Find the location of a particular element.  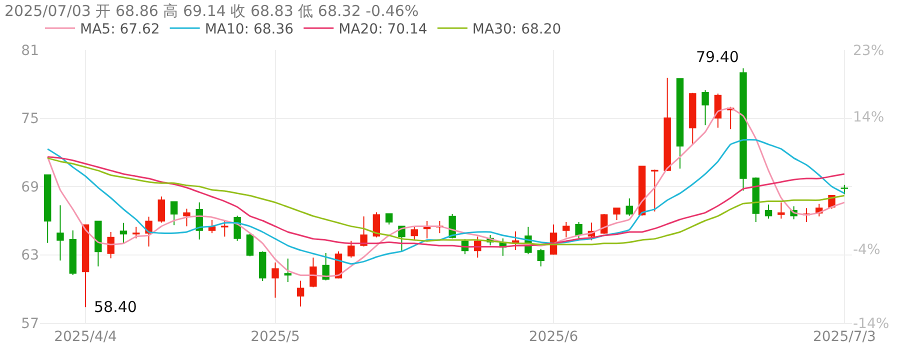

annotation: 79.40 is located at coordinates (717, 57).